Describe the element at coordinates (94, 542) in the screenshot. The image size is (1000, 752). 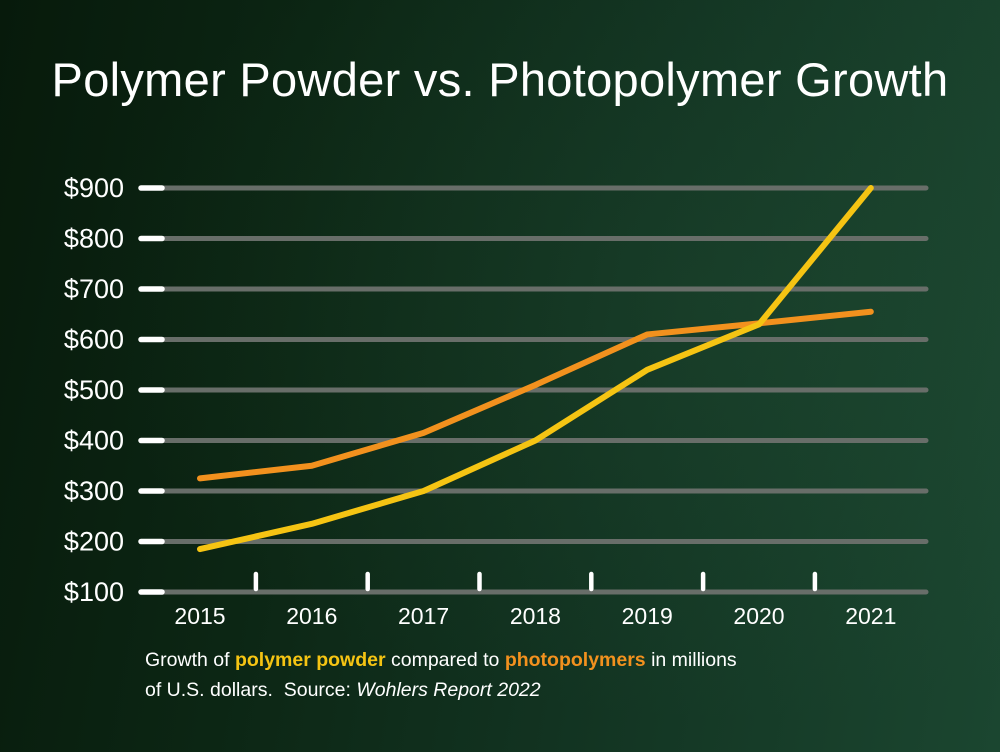
I see `y-axis-label-$200: $200` at that location.